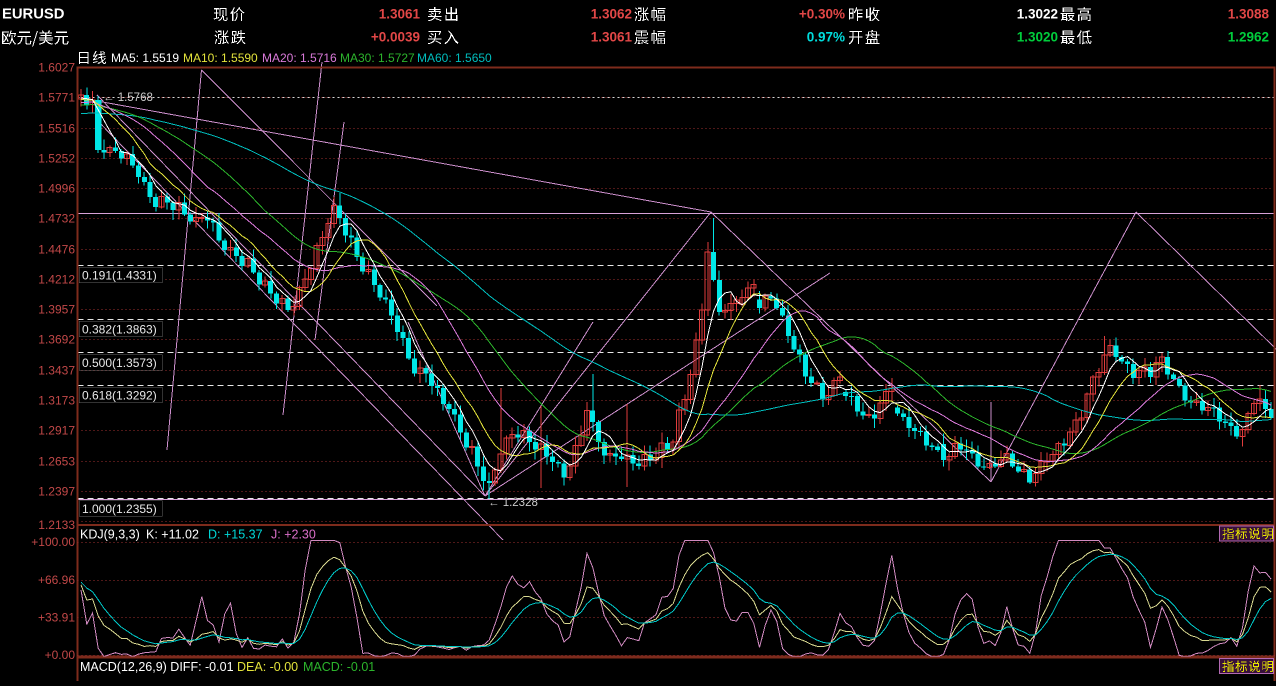 The width and height of the screenshot is (1276, 686). I want to click on svg-text: +66.96, so click(56, 580).